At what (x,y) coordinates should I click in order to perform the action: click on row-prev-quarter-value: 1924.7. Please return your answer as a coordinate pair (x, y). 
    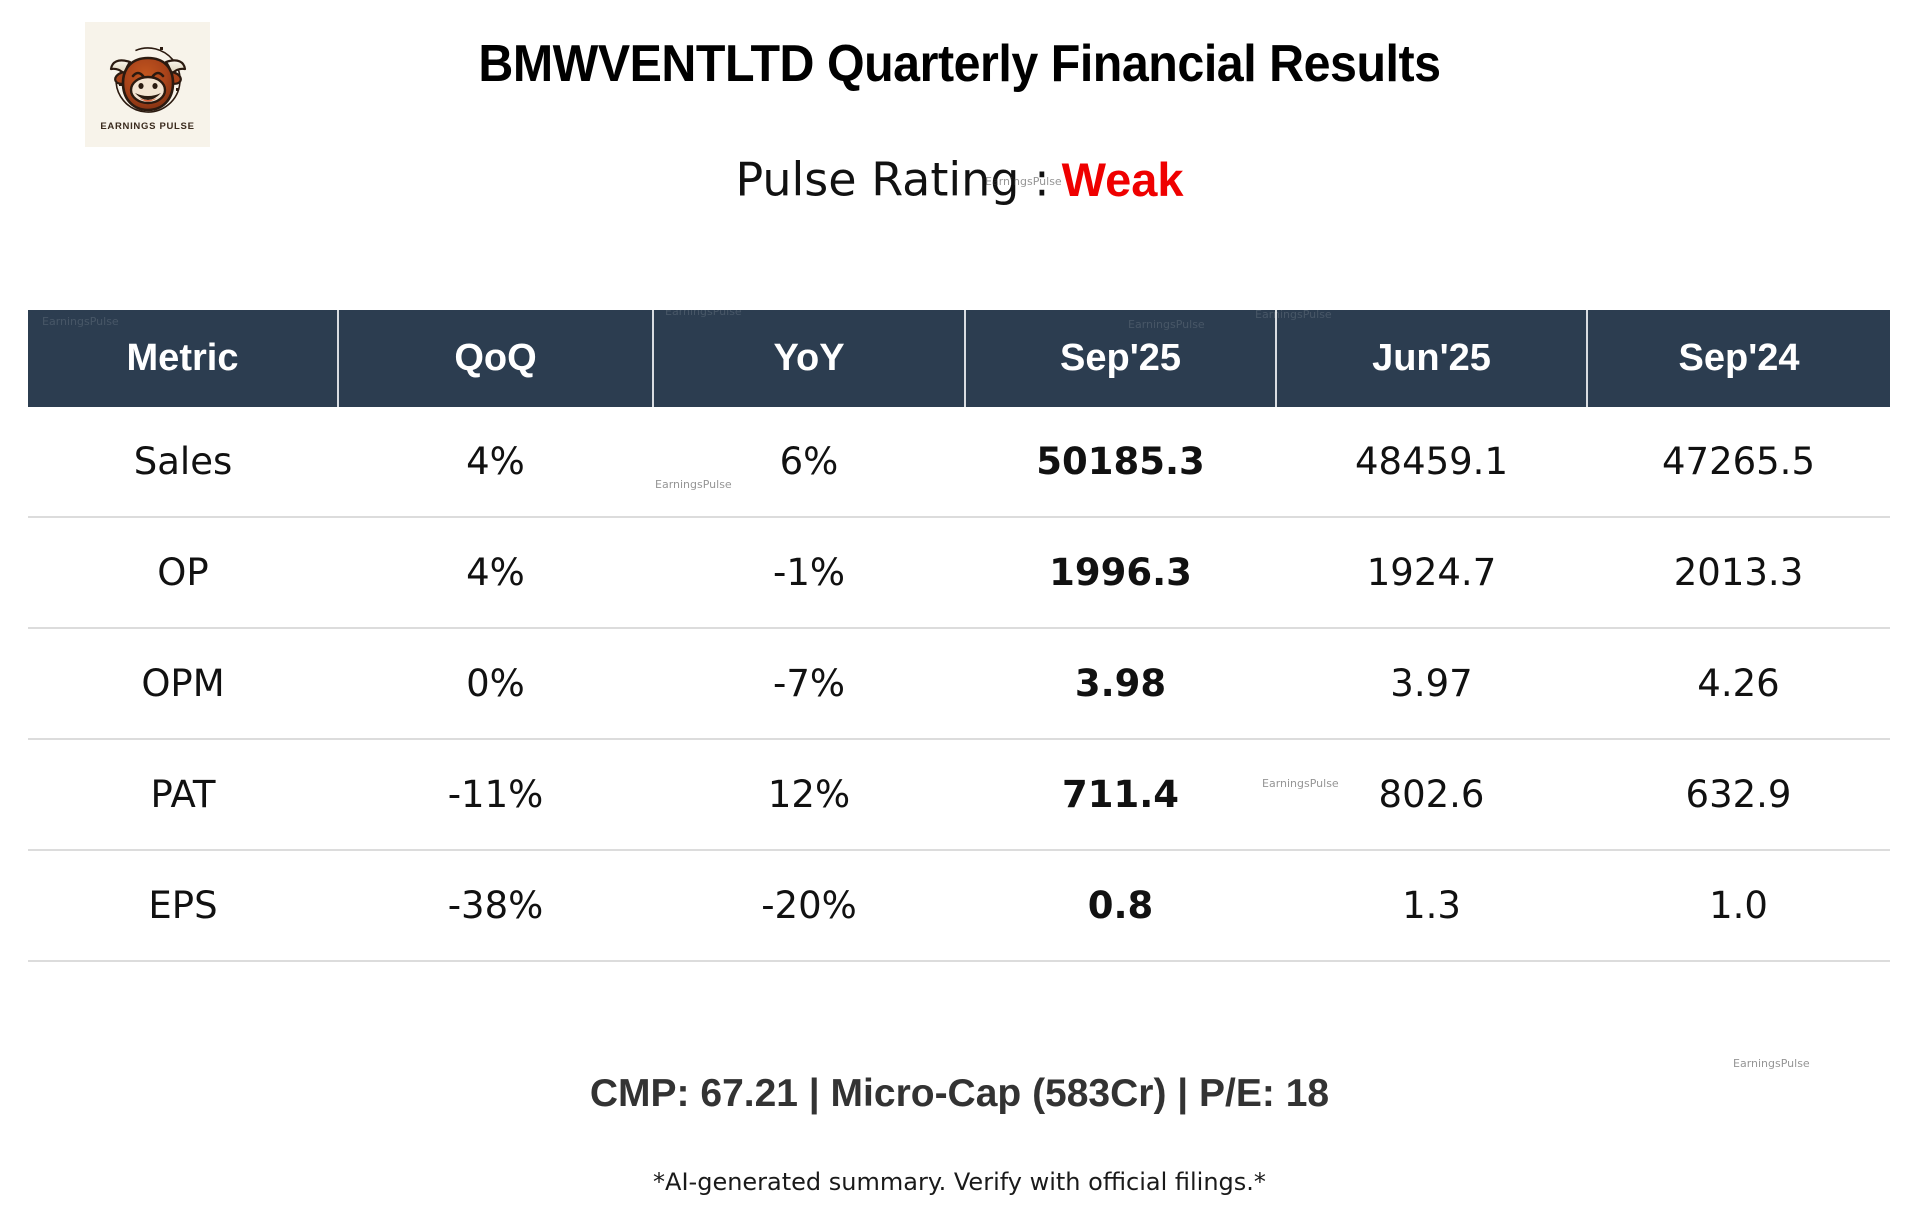
    Looking at the image, I should click on (1431, 573).